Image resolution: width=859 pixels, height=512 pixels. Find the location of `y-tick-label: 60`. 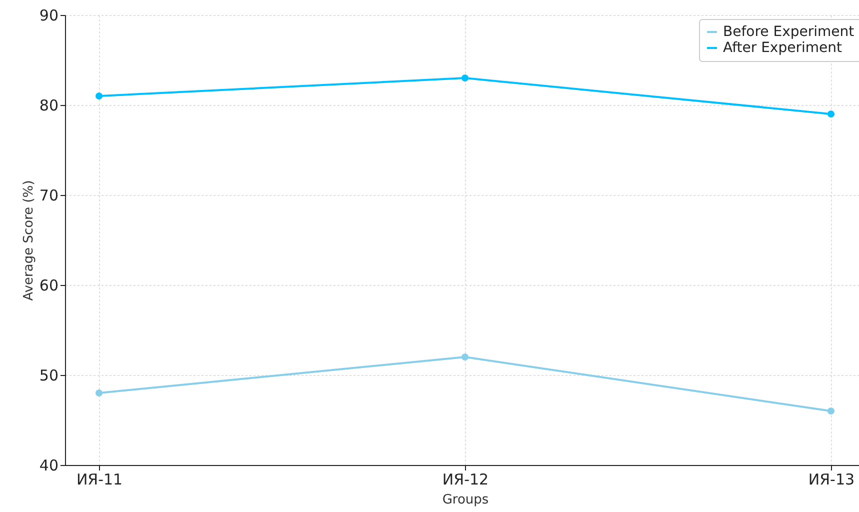

y-tick-label: 60 is located at coordinates (48, 285).